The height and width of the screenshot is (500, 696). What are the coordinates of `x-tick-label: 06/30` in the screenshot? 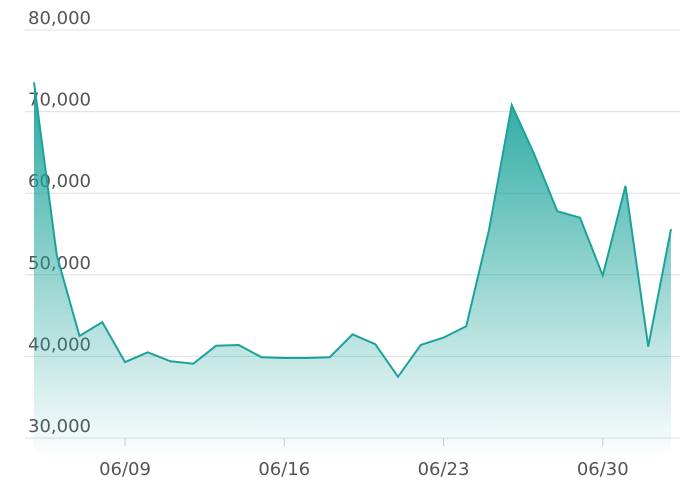 It's located at (603, 469).